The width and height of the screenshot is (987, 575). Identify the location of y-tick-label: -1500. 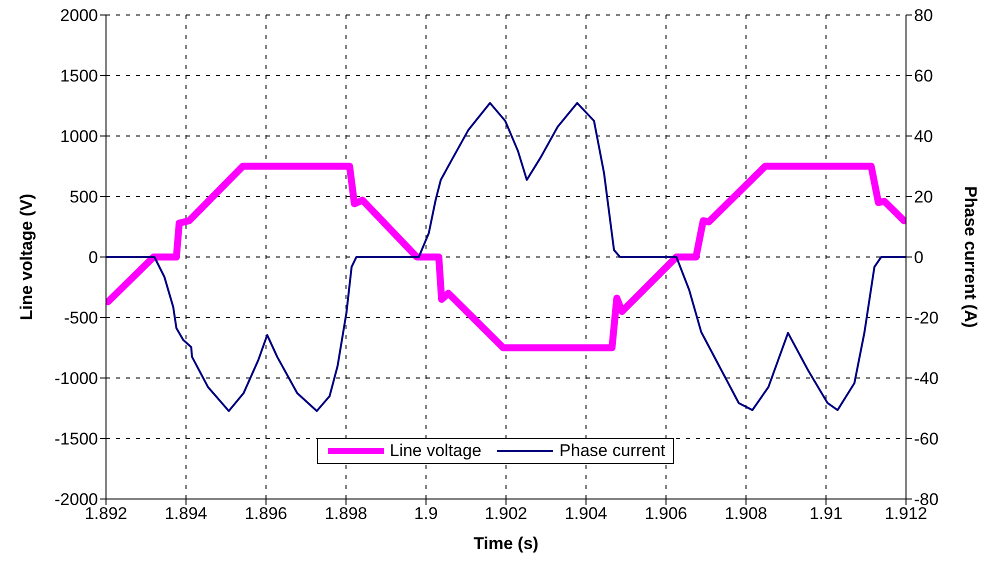
(76, 439).